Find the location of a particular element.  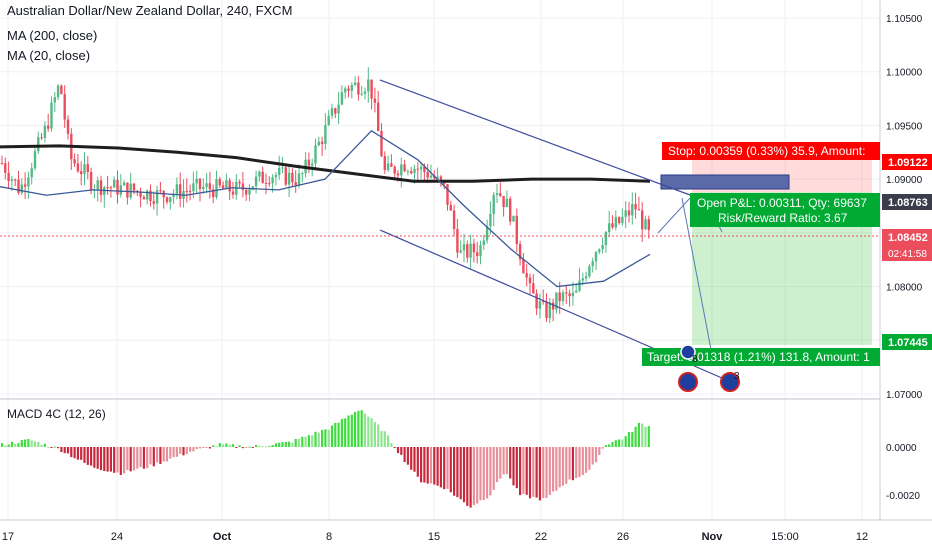

svg-text: 1.09122 is located at coordinates (908, 163).